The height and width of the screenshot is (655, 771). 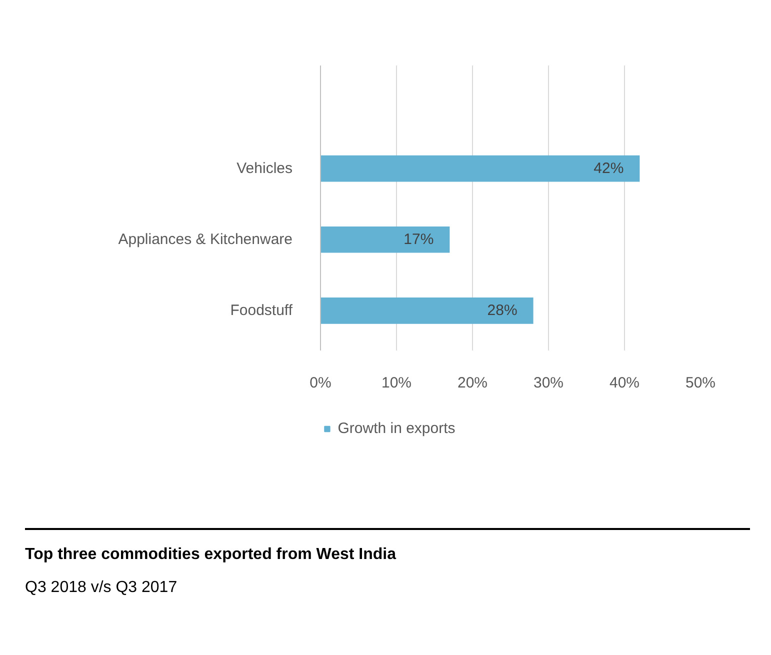 What do you see at coordinates (609, 169) in the screenshot?
I see `text: 42%` at bounding box center [609, 169].